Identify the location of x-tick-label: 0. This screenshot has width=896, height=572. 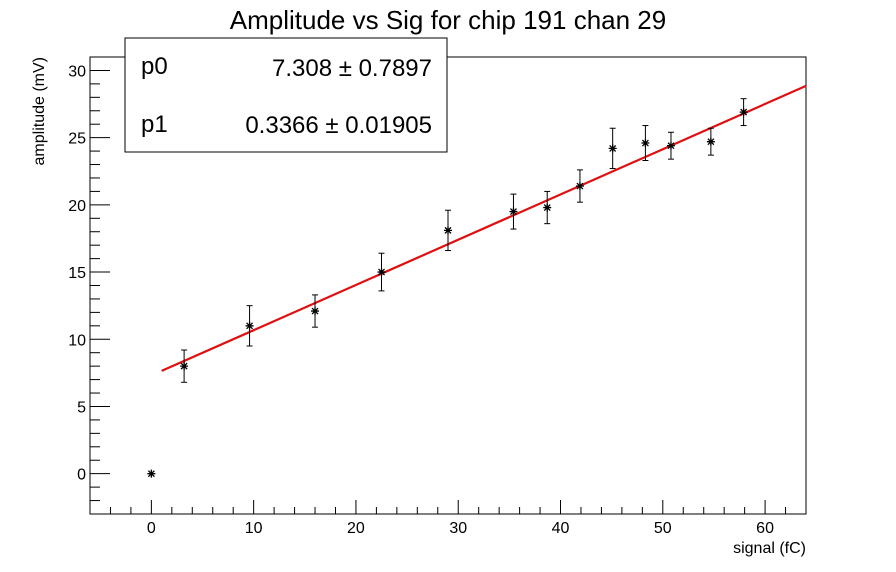
(151, 528).